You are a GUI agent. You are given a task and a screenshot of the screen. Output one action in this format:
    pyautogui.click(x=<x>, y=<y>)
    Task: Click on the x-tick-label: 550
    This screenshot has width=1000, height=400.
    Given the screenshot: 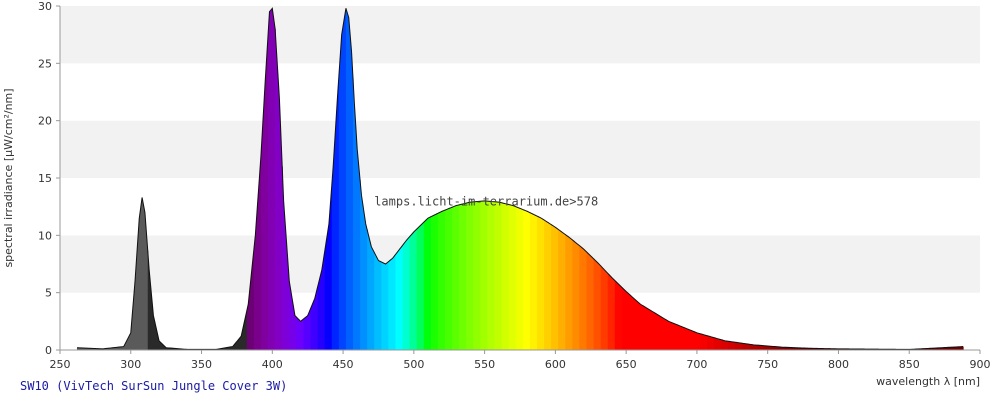 What is the action you would take?
    pyautogui.click(x=484, y=364)
    